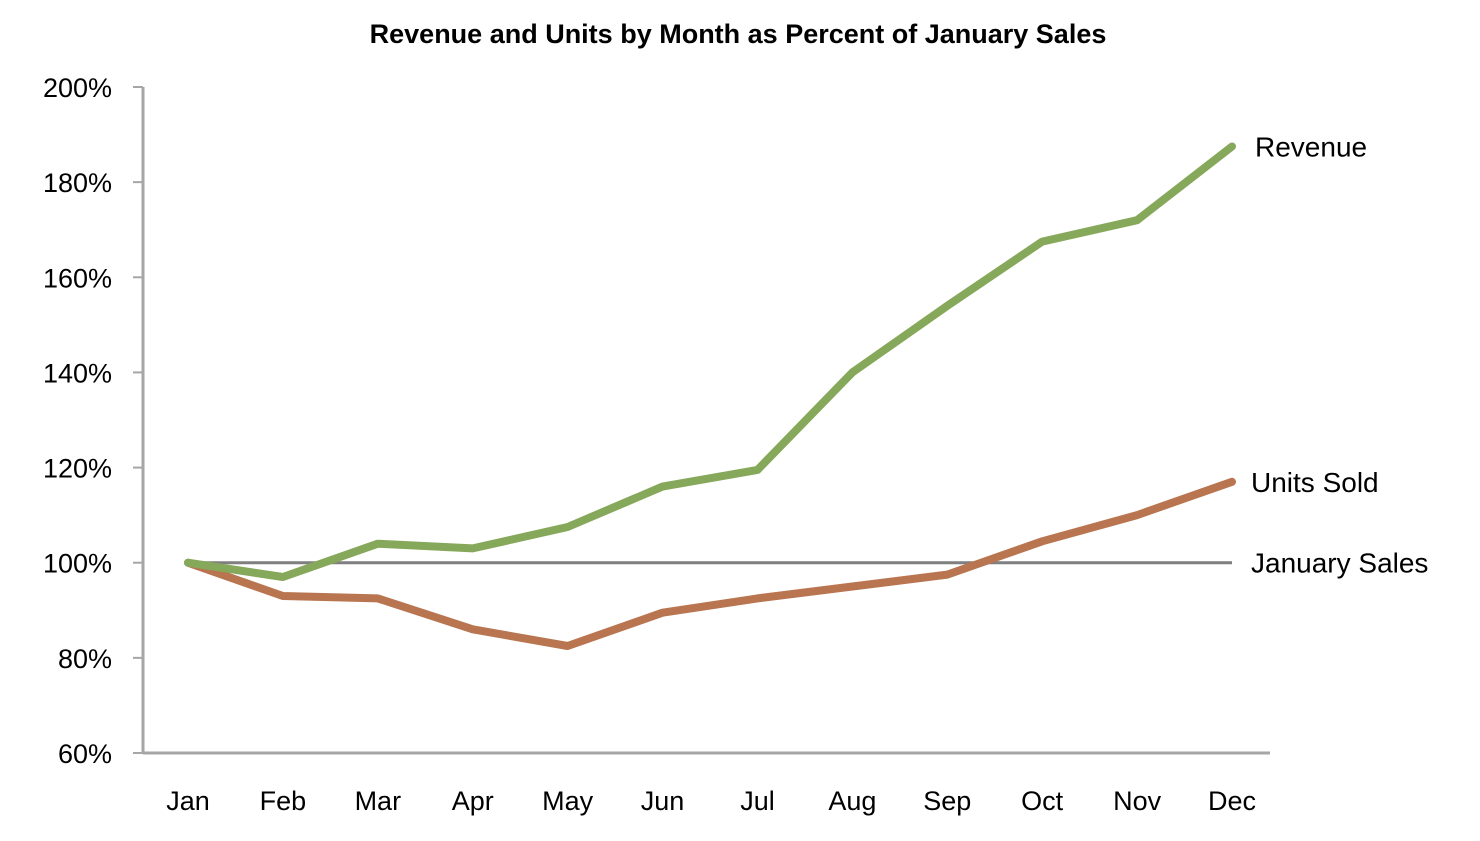 Image resolution: width=1480 pixels, height=841 pixels. Describe the element at coordinates (947, 801) in the screenshot. I see `x-tick-label: Sep` at that location.